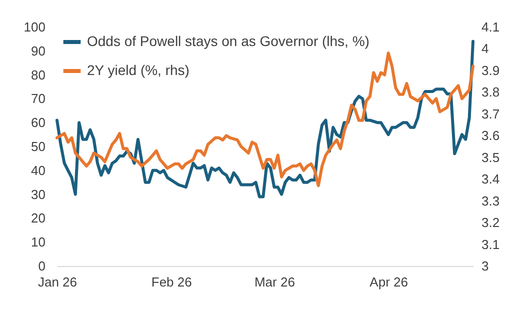 This screenshot has width=525, height=310. I want to click on x-tick-label: Jan 26, so click(58, 282).